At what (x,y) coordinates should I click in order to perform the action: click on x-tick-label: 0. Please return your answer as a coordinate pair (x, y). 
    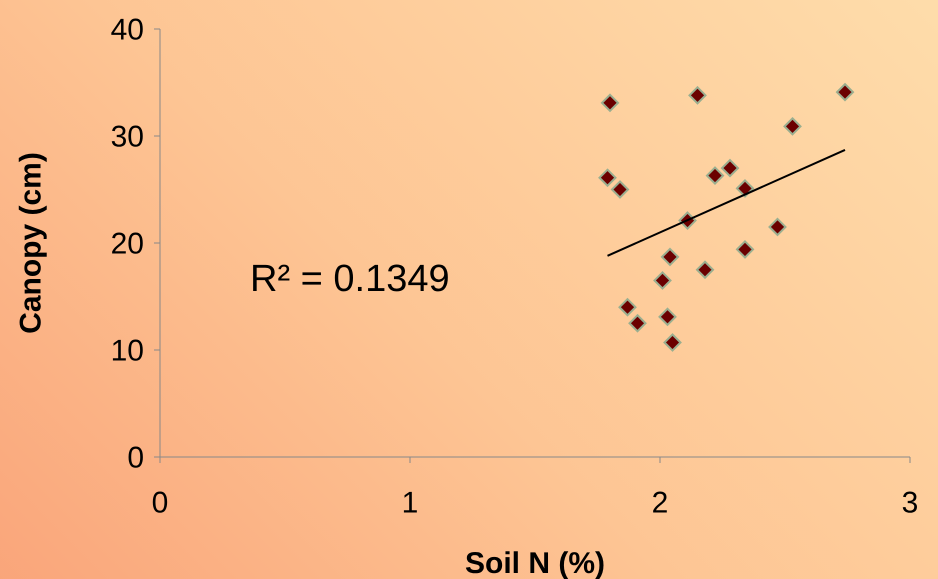
    Looking at the image, I should click on (160, 503).